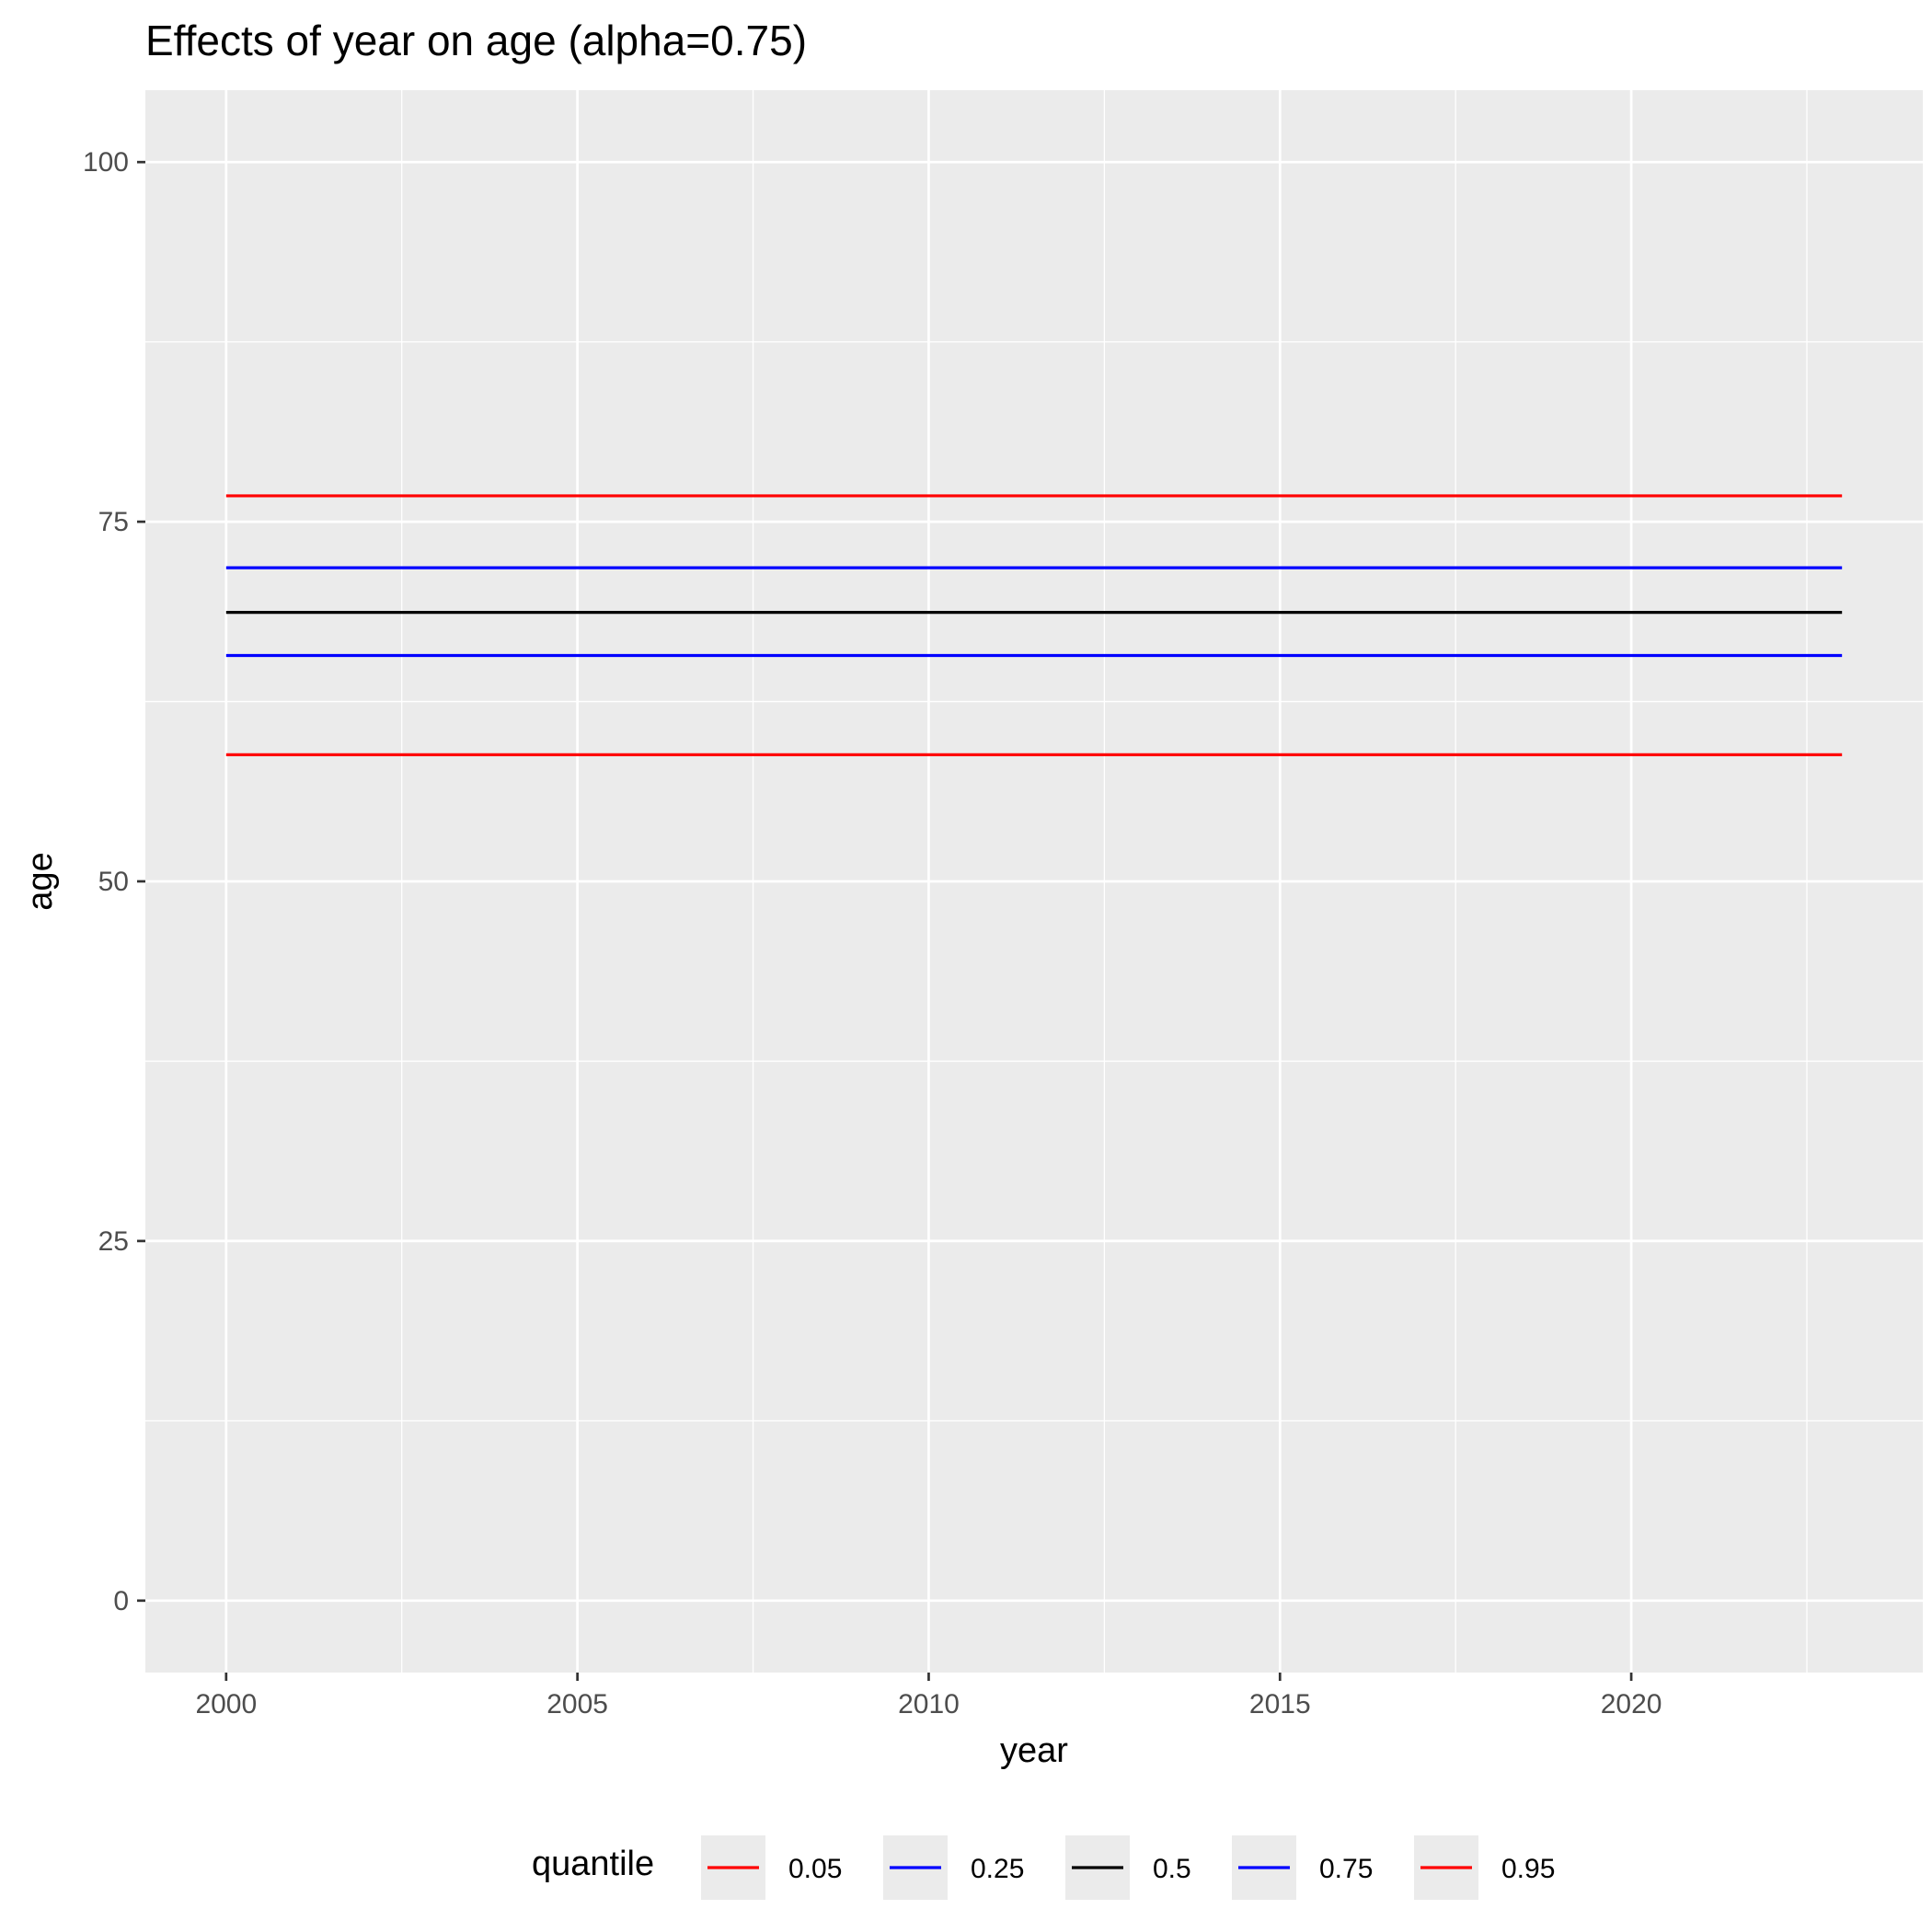 Image resolution: width=1932 pixels, height=1932 pixels. What do you see at coordinates (476, 40) in the screenshot?
I see `chart-title: Effects of year on age (alpha=0.75)` at bounding box center [476, 40].